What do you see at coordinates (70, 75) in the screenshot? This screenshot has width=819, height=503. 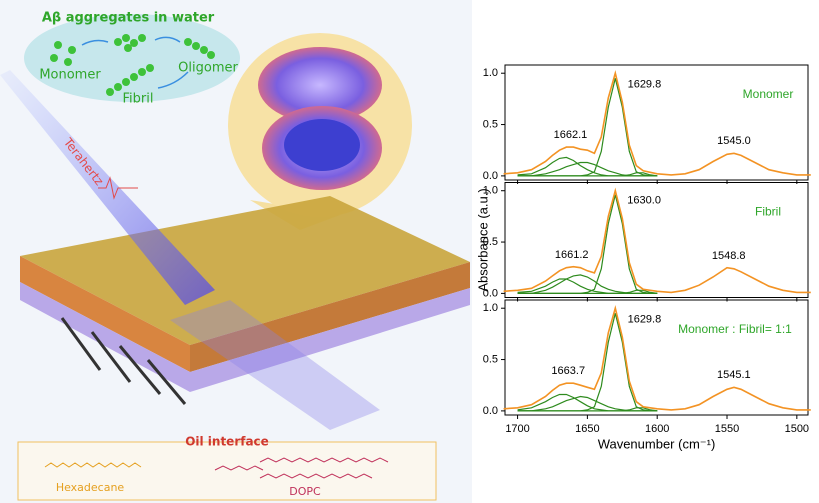 I see `monomer-label: Monomer` at bounding box center [70, 75].